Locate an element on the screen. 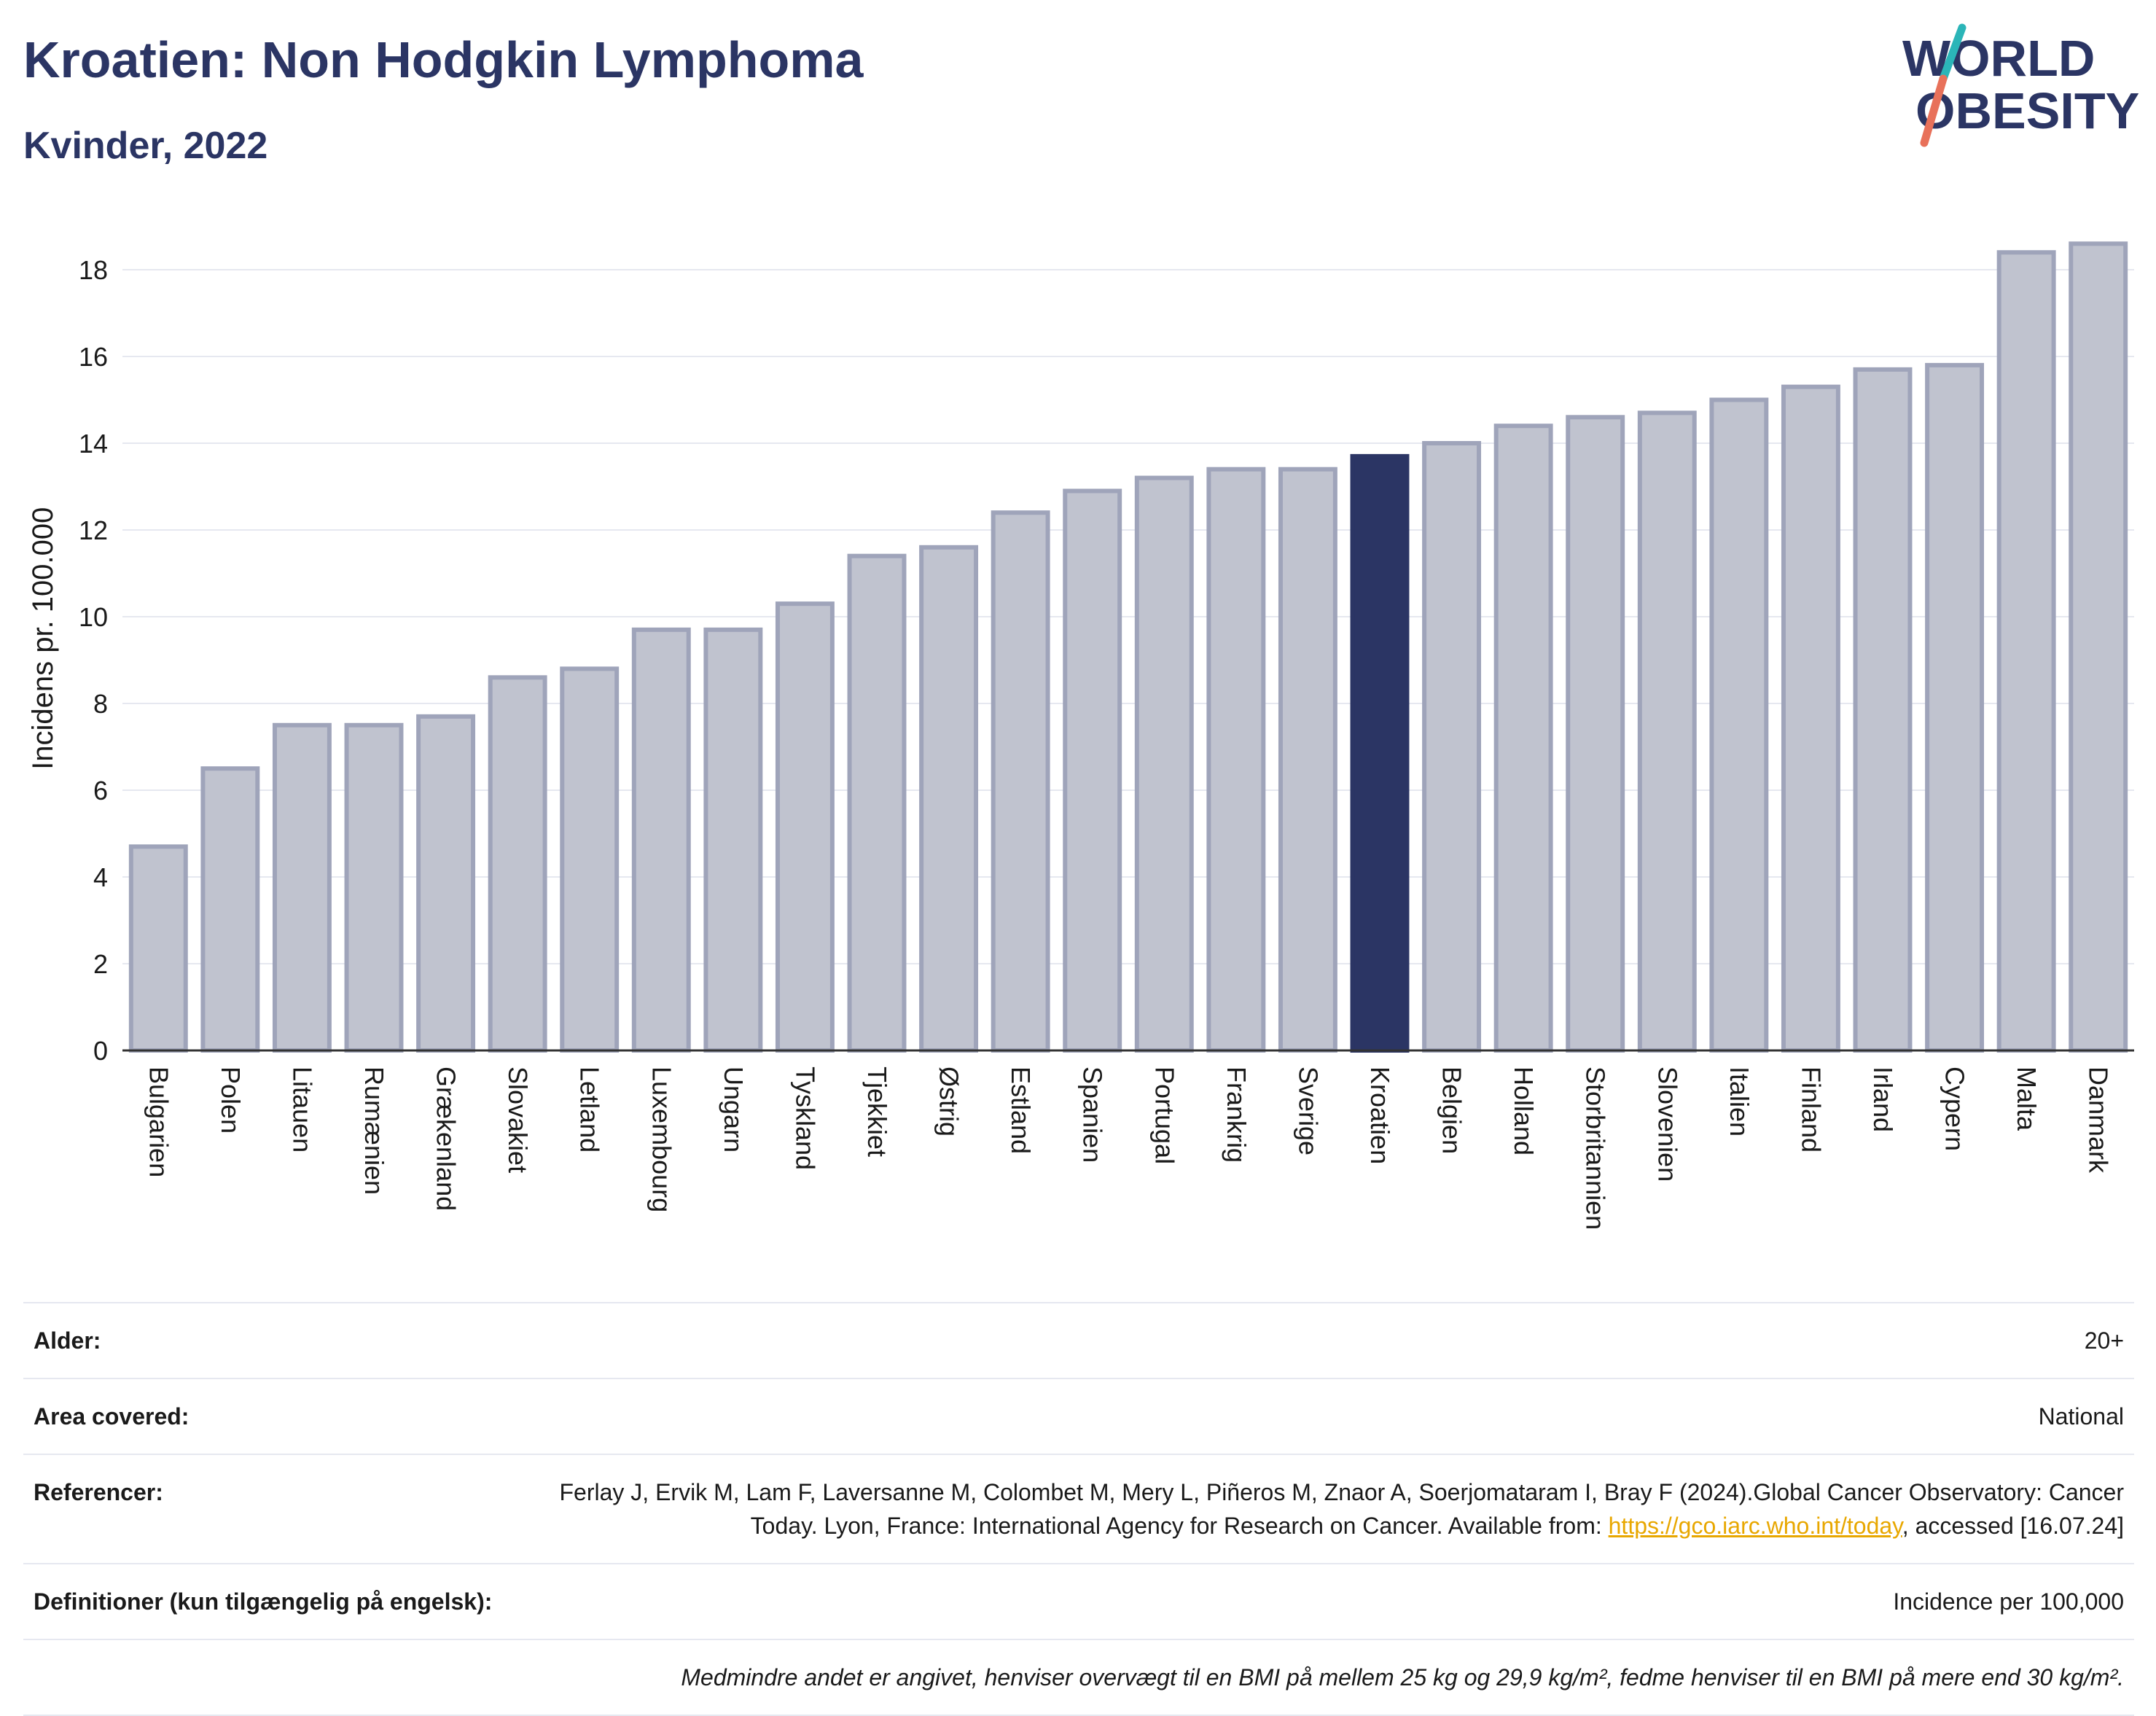 This screenshot has height=1716, width=2156. info-label-area: Area covered: is located at coordinates (112, 1416).